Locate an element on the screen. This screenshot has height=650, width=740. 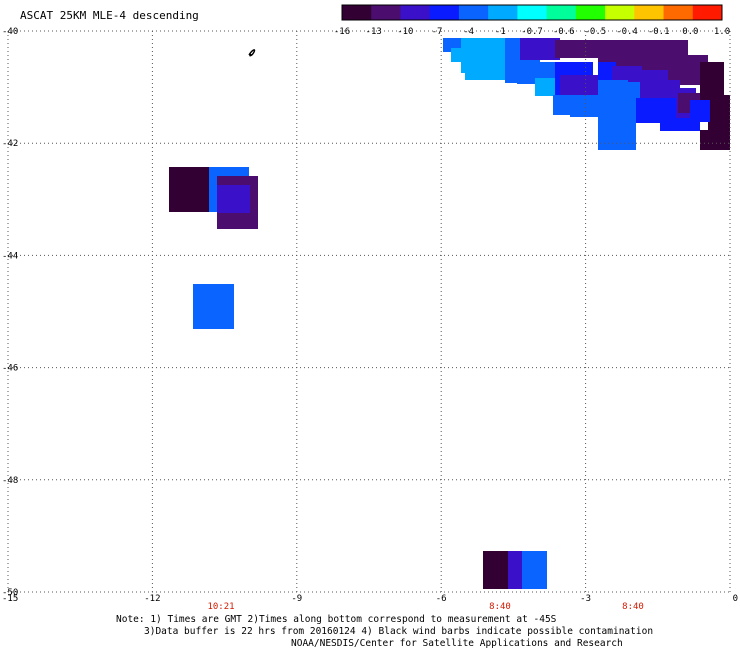
y-axis-label: -40 is located at coordinates (10, 32).